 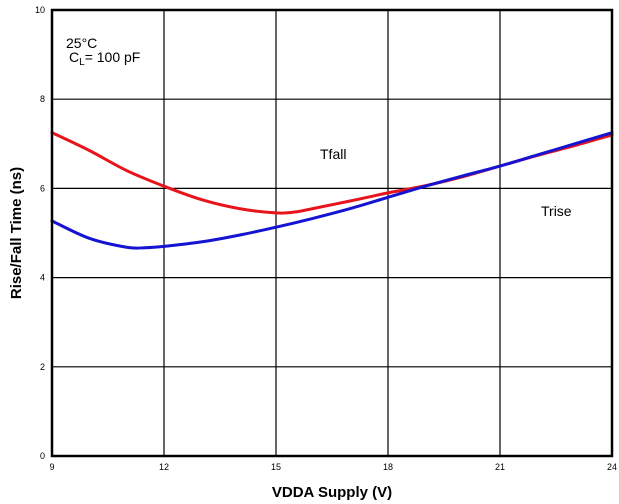 I want to click on x-tick-label: 24, so click(x=612, y=467).